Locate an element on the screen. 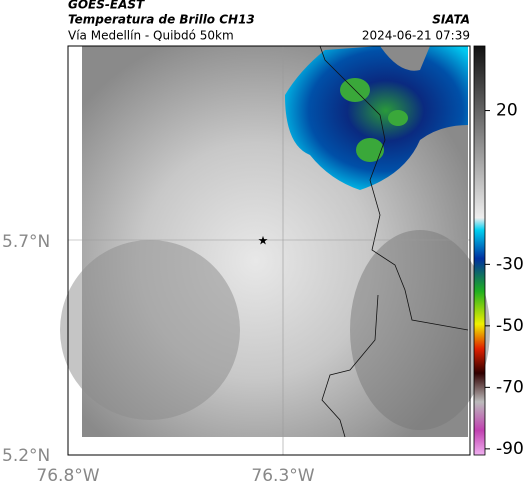 This screenshot has height=495, width=526. colorbar-tick-label: -70 is located at coordinates (510, 387).